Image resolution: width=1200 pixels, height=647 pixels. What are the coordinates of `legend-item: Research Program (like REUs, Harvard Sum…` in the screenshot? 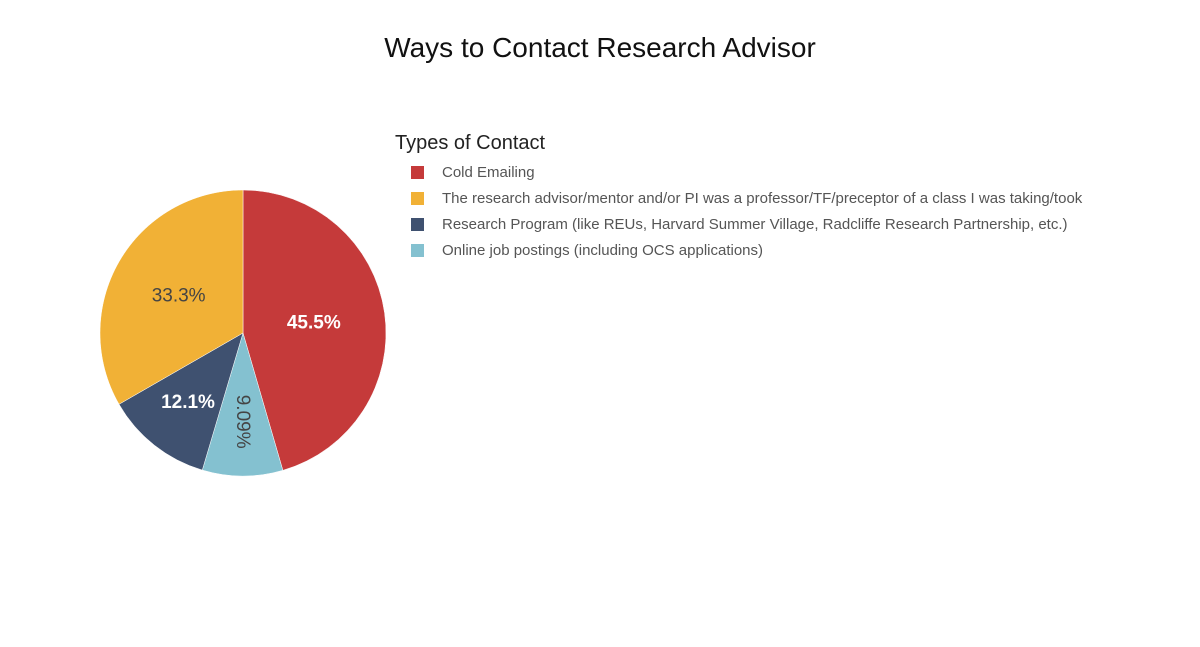 It's located at (738, 224).